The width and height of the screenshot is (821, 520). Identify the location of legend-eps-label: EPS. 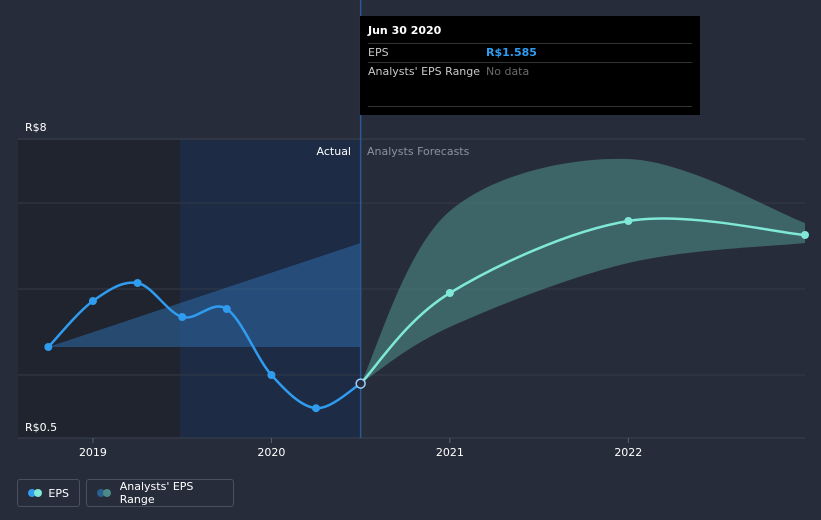
(58, 493).